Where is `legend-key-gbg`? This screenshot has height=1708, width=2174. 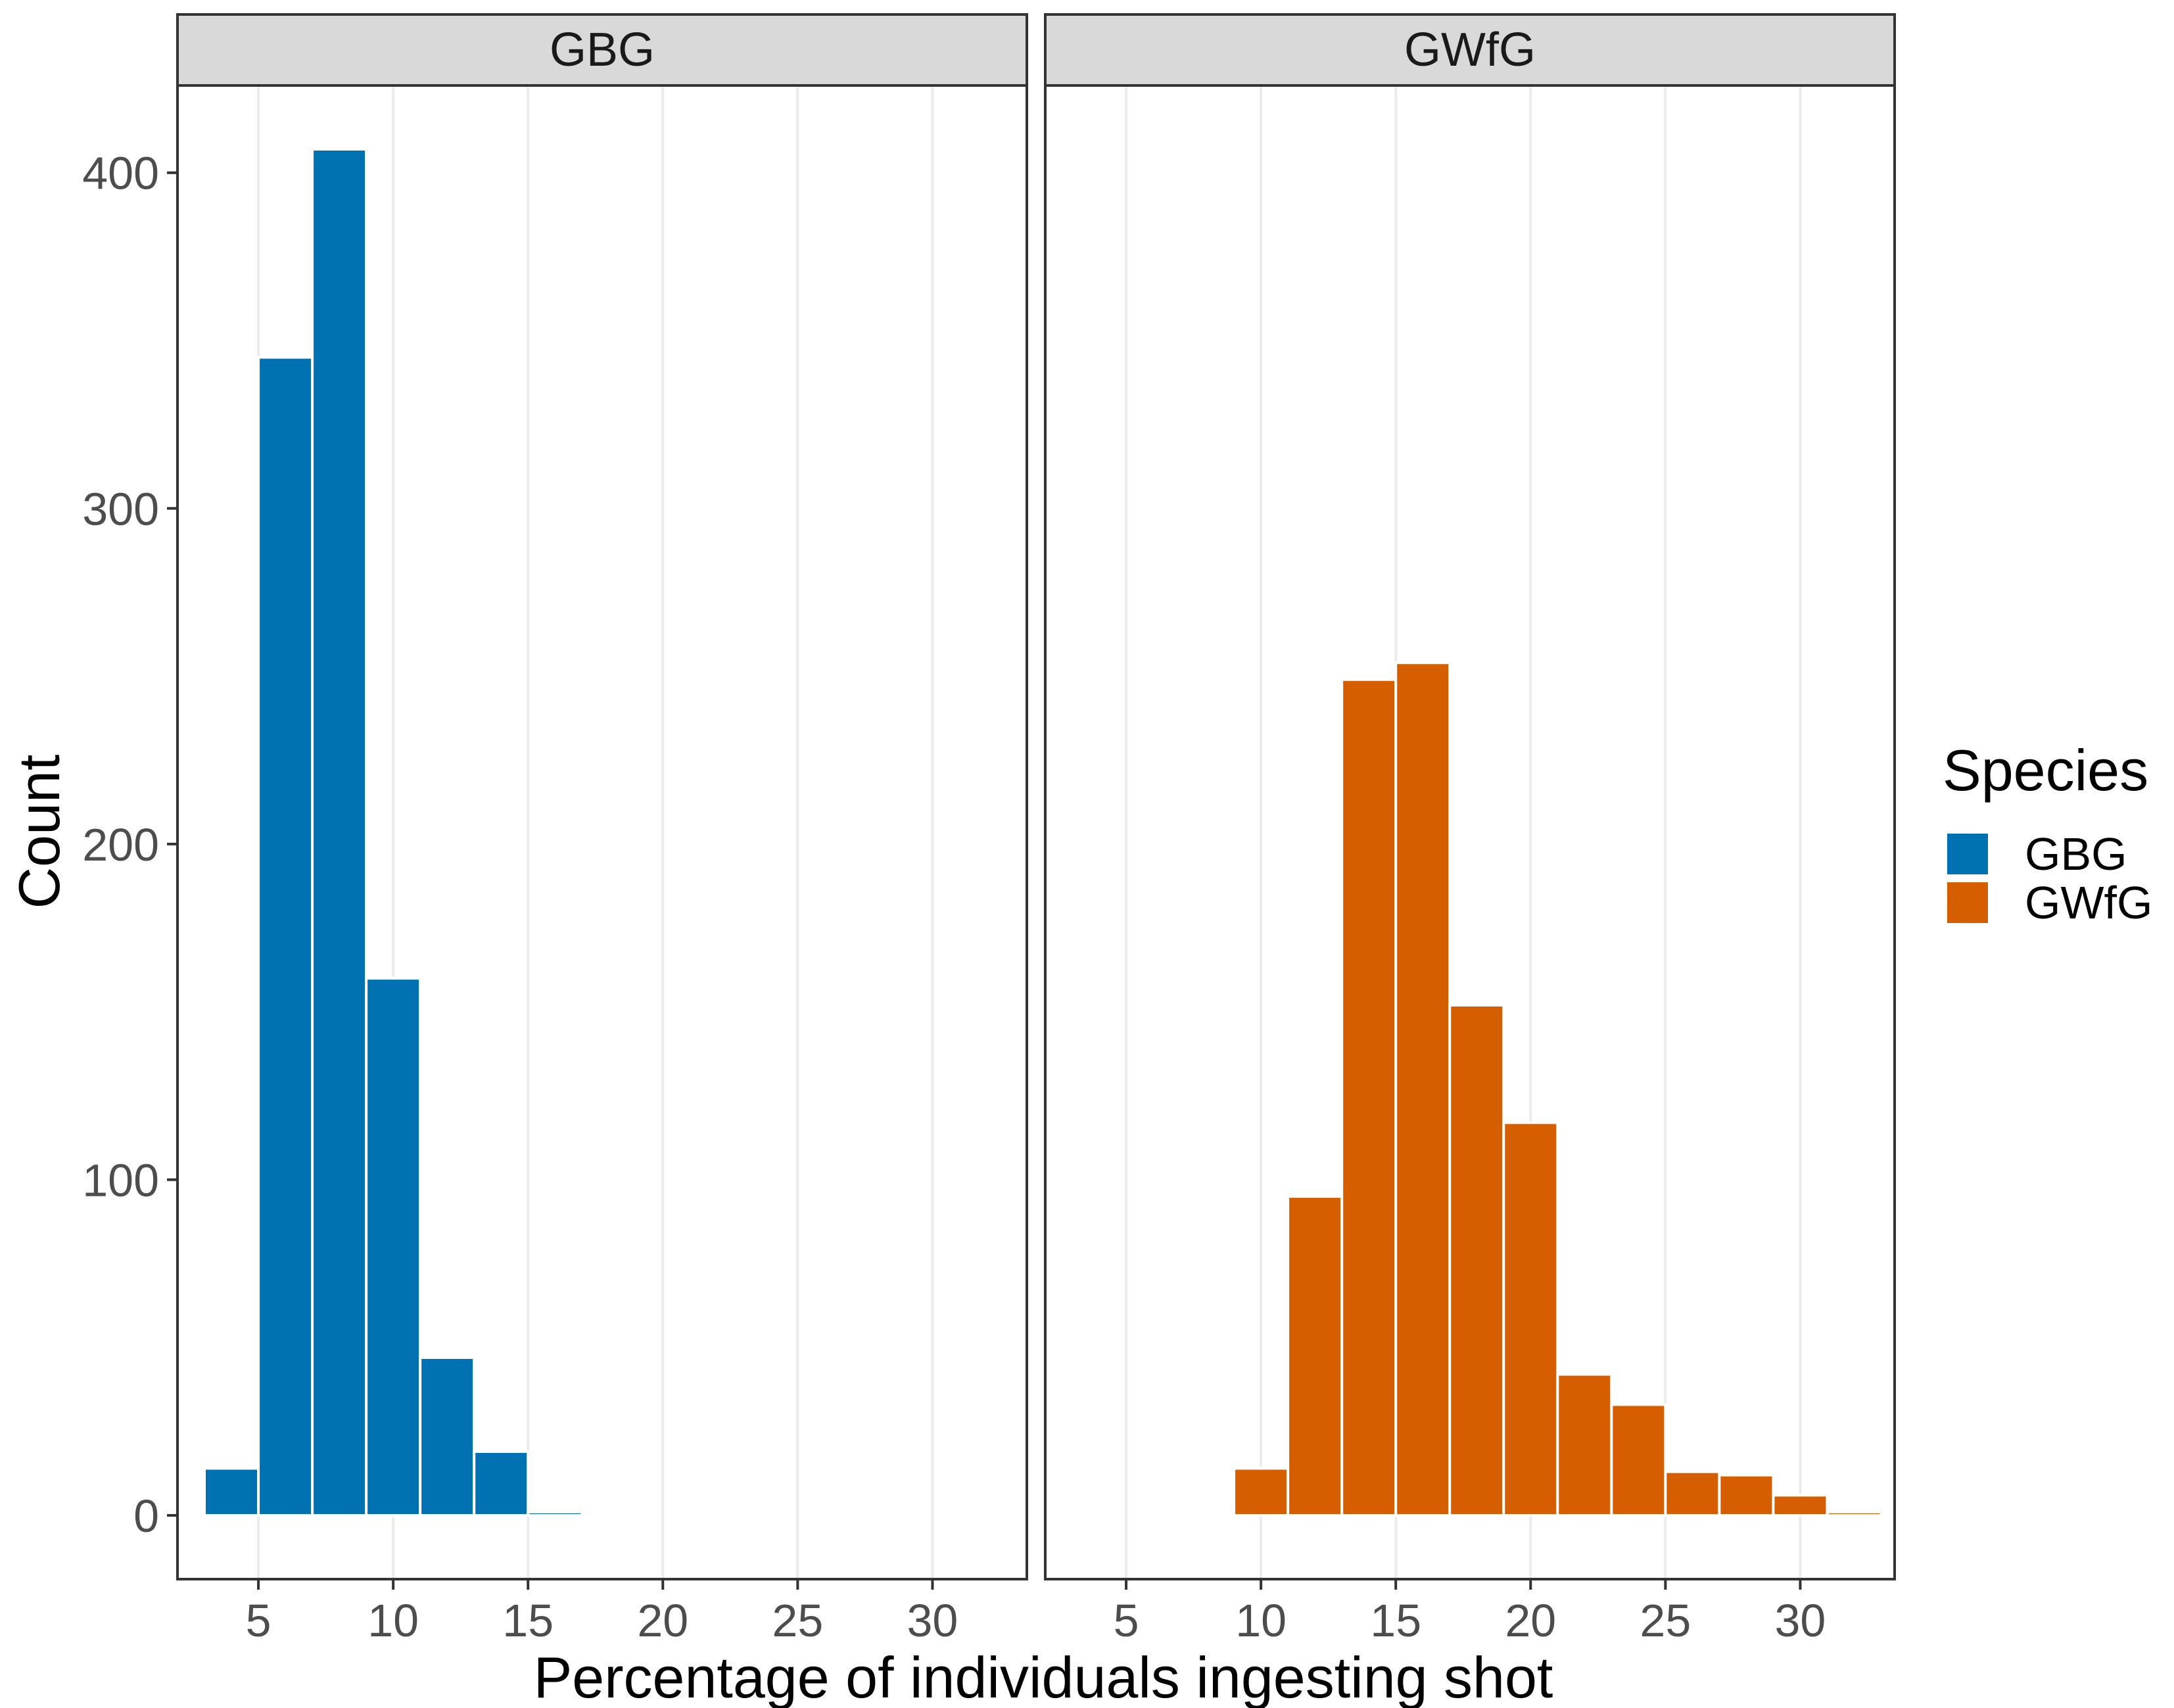 legend-key-gbg is located at coordinates (1968, 854).